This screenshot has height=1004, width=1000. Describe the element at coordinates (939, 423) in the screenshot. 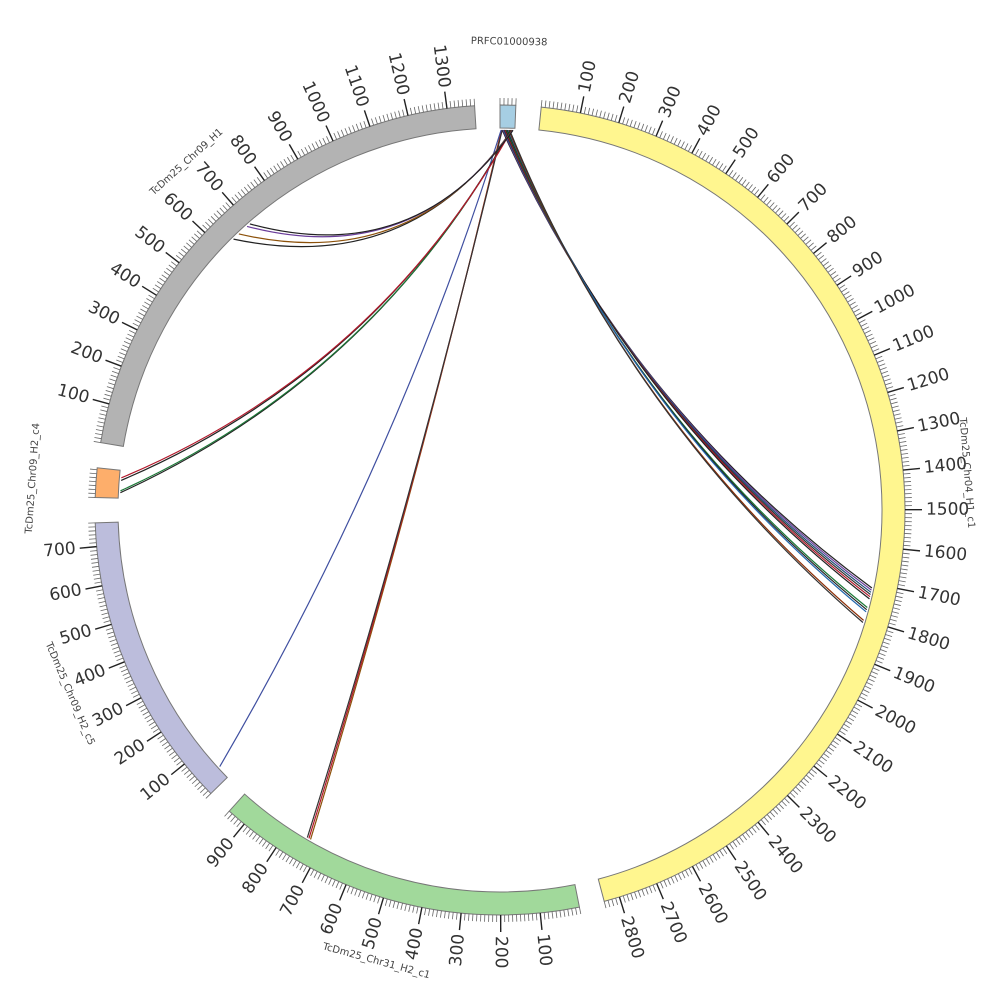

I see `tick-label: 1300` at that location.